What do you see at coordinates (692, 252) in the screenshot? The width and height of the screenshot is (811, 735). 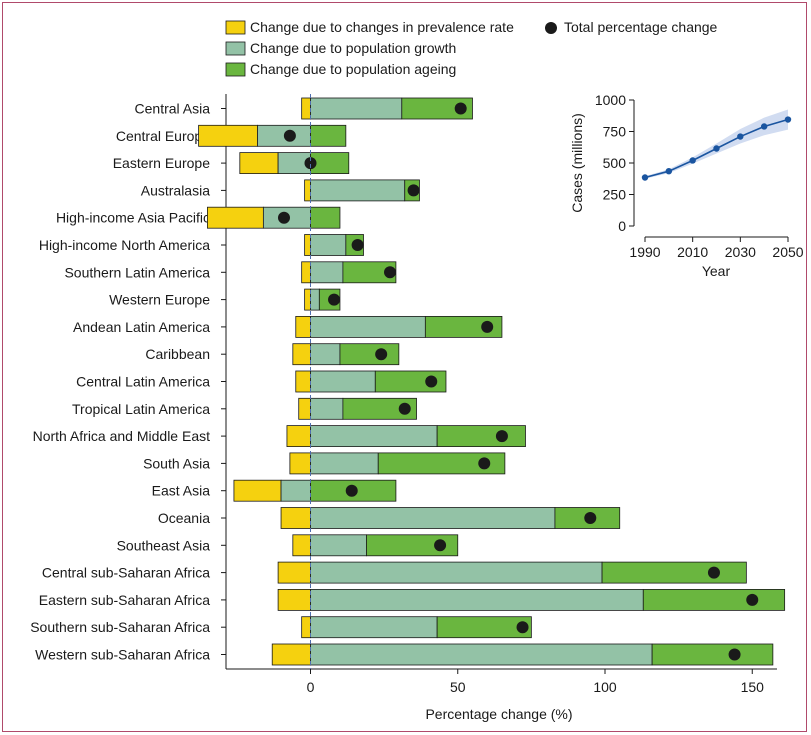 I see `inset-x-tick-label-1: 2010` at bounding box center [692, 252].